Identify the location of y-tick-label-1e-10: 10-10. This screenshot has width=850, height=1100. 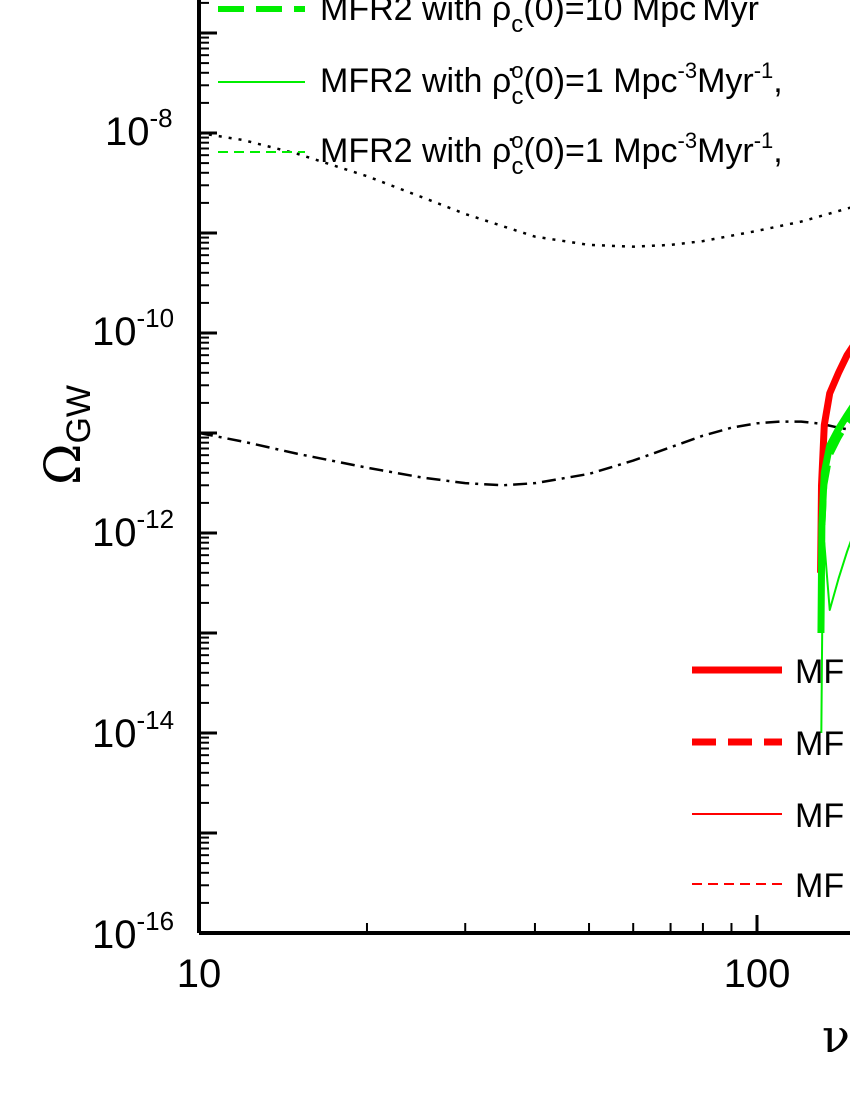
(133, 328).